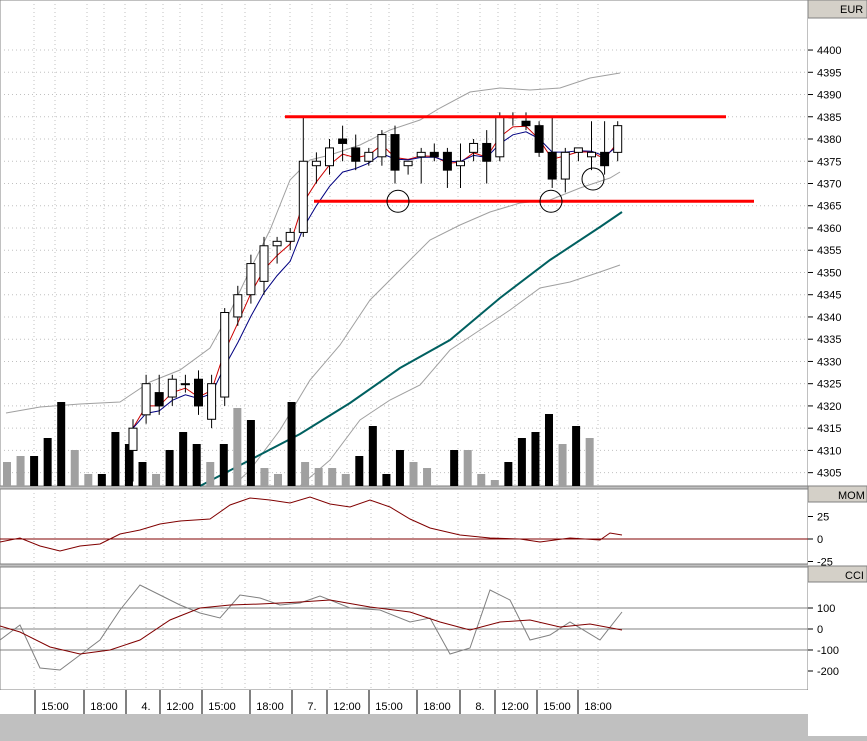 The image size is (867, 741). Describe the element at coordinates (851, 10) in the screenshot. I see `currency-label: EUR` at that location.